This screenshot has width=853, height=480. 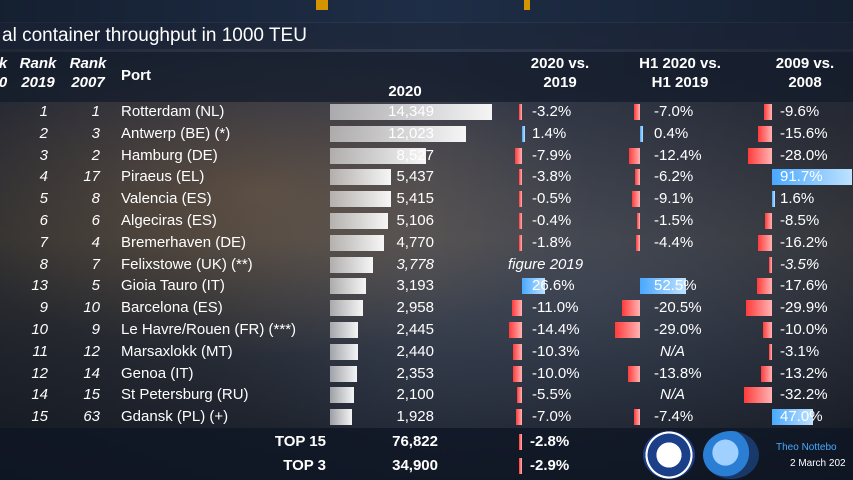 I want to click on change-value-c2: 52.5%, so click(x=675, y=286).